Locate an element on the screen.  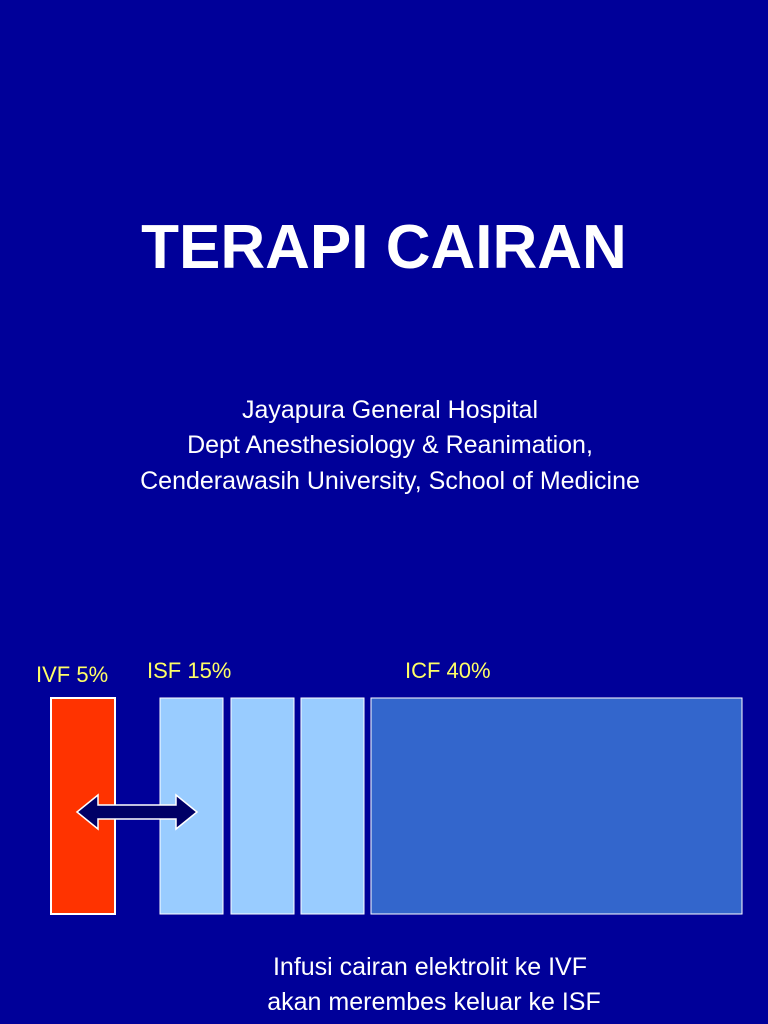
compartment-label: ISF 15% is located at coordinates (189, 670).